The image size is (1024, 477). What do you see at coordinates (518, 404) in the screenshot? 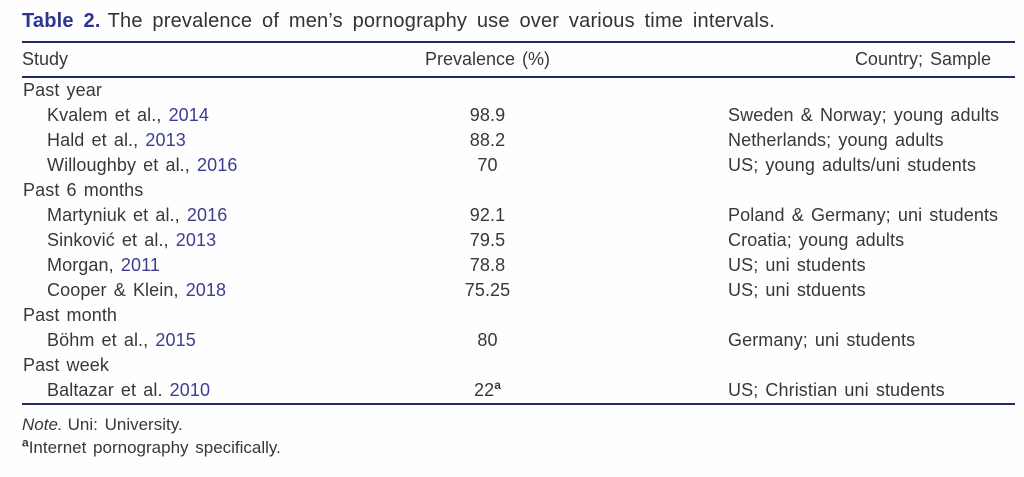
I see `bottom-rule` at bounding box center [518, 404].